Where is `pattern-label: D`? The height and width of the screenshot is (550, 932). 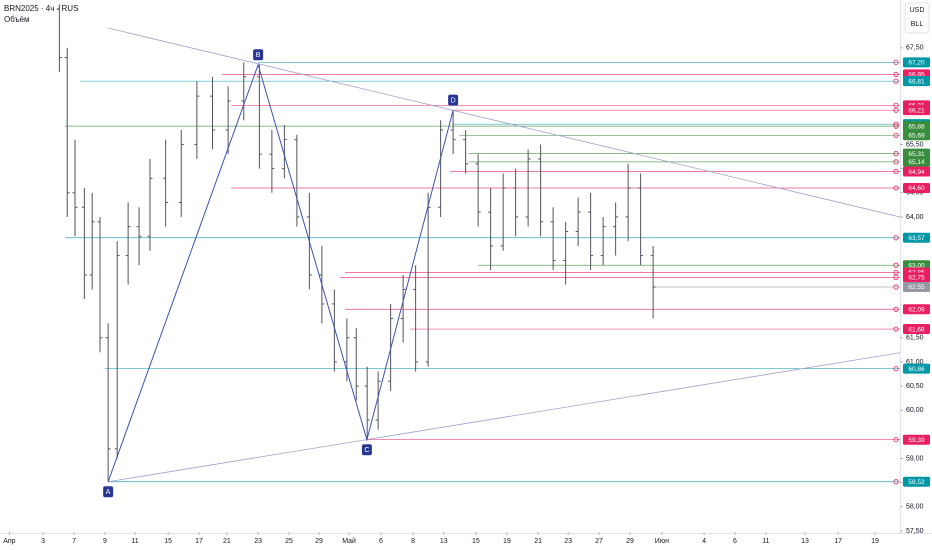 pattern-label: D is located at coordinates (453, 101).